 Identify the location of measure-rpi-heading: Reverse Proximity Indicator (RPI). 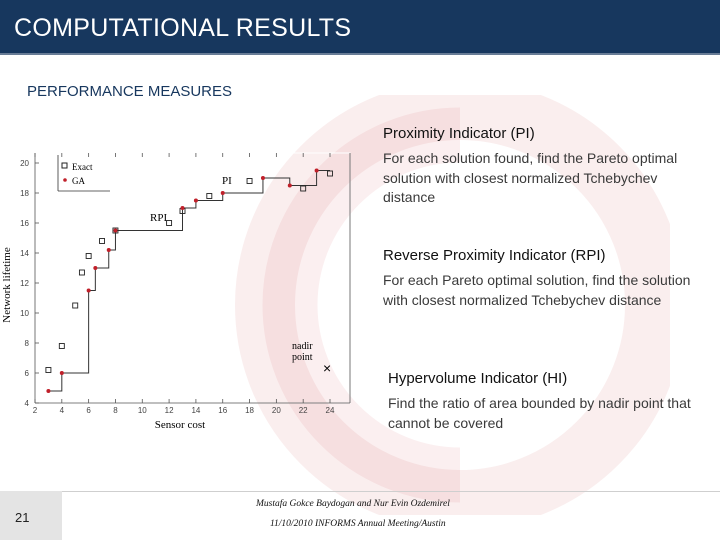
(494, 255).